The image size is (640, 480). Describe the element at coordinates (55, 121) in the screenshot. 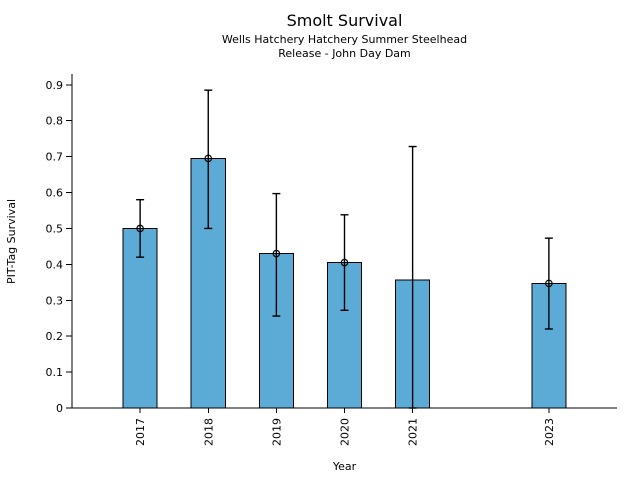

I see `y-tick-label-0.8: 0.8` at that location.